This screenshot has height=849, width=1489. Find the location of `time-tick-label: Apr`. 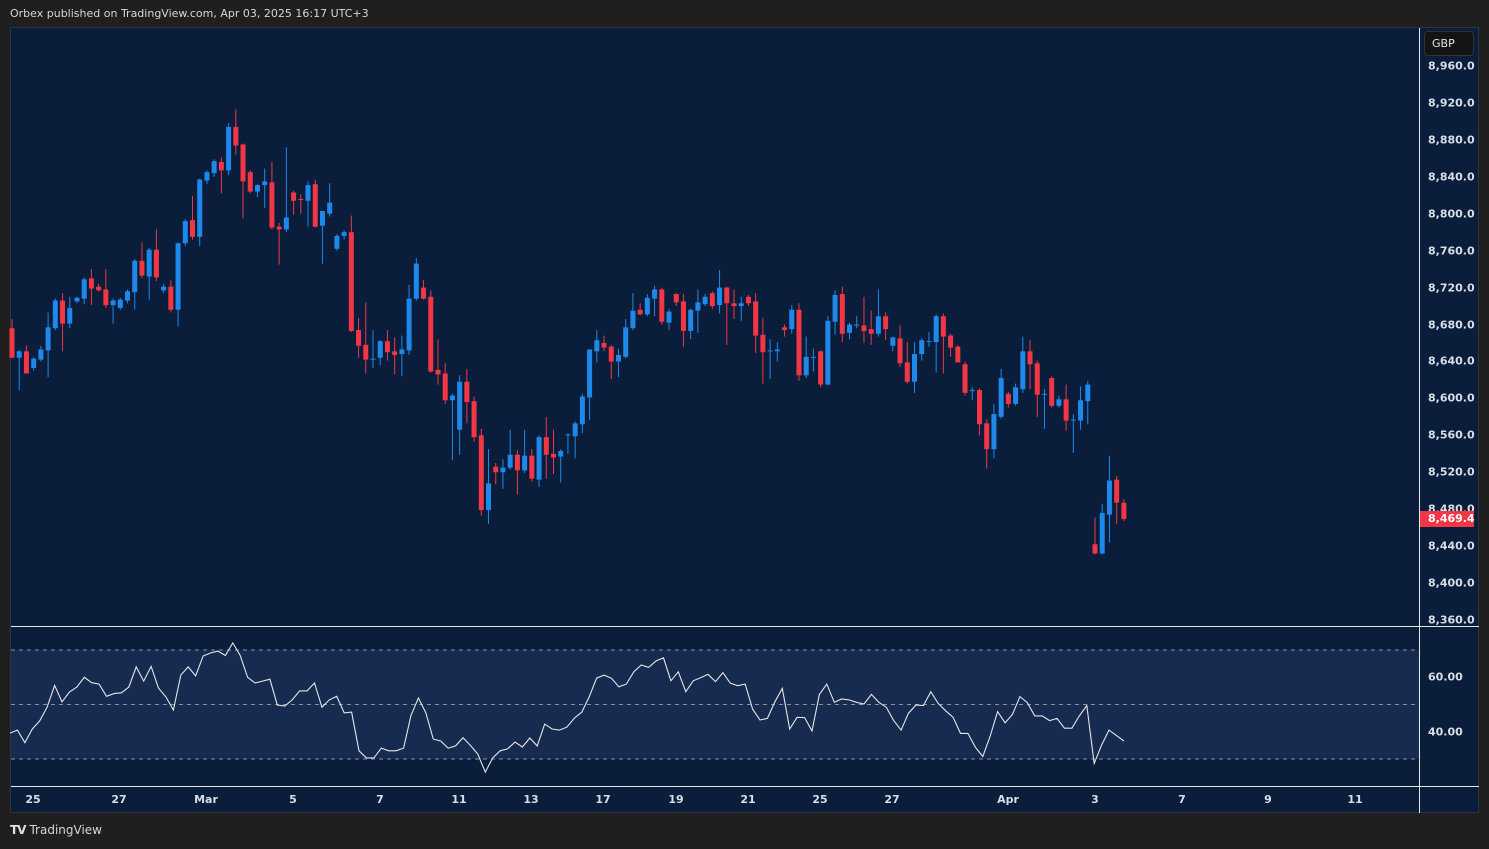

time-tick-label: Apr is located at coordinates (1008, 799).